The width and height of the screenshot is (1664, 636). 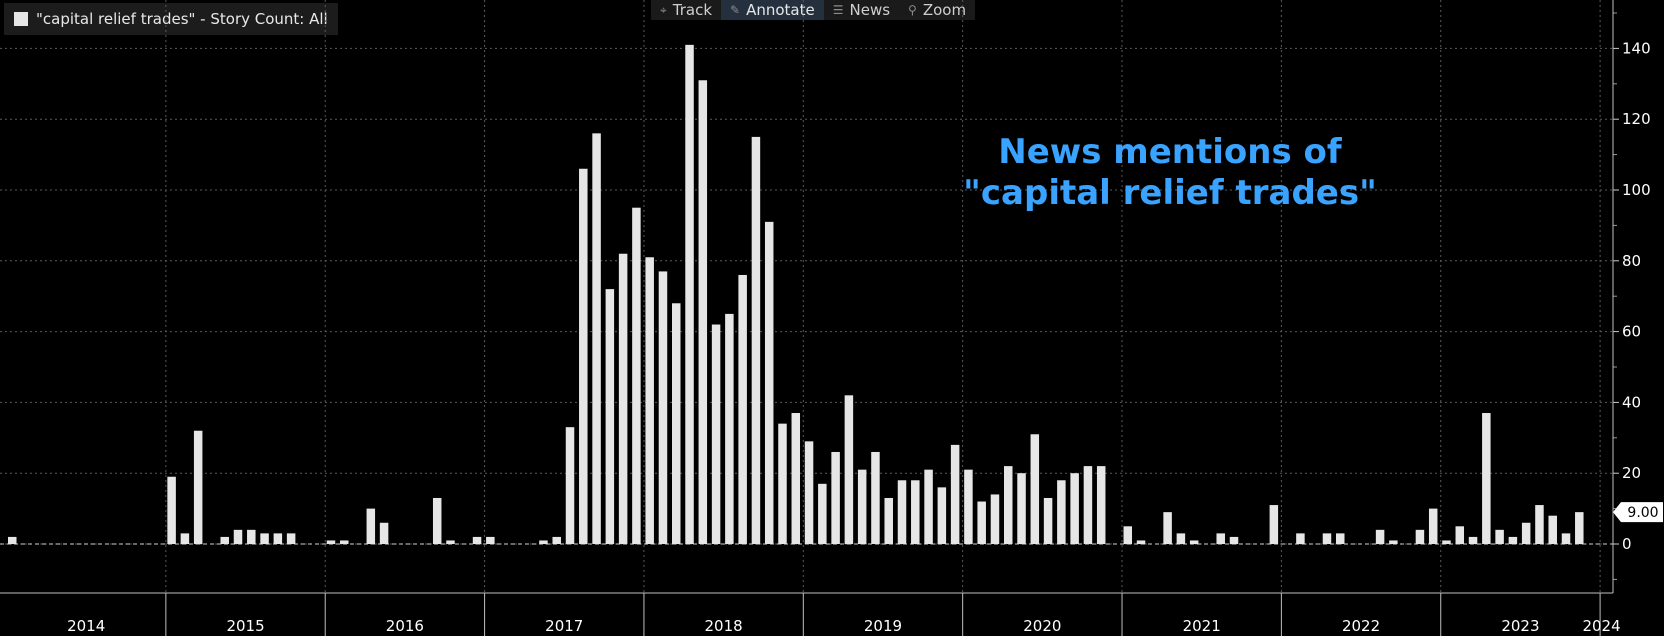 I want to click on y-tick-label: 100, so click(x=1636, y=190).